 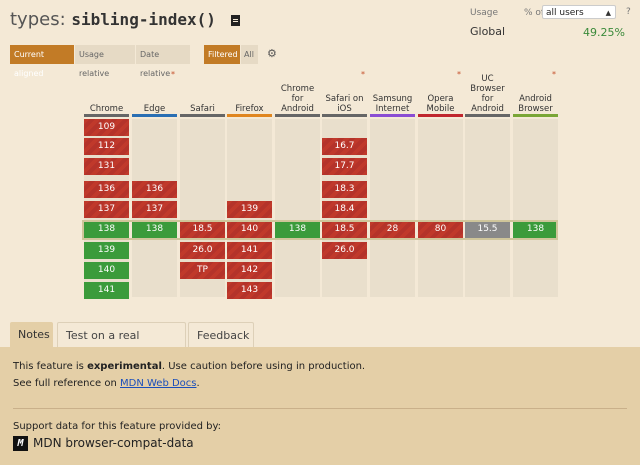 What do you see at coordinates (105, 61) in the screenshot?
I see `usage-relative-button: Usage relative` at bounding box center [105, 61].